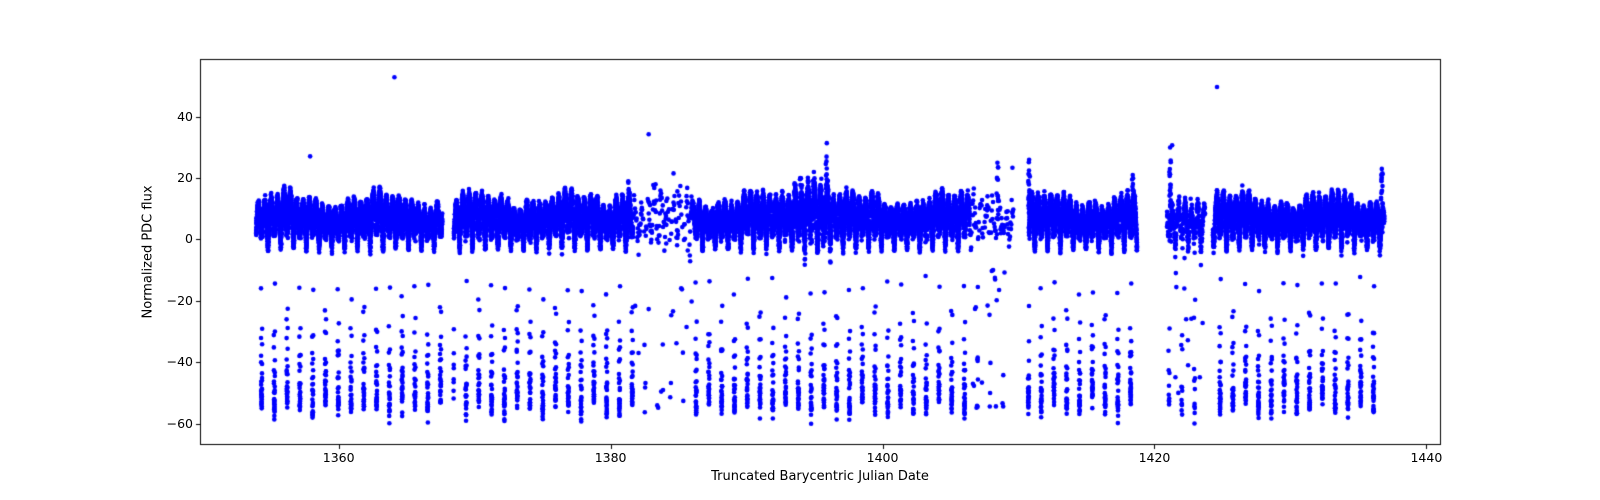  I want to click on y-tick-label: −20, so click(179, 300).